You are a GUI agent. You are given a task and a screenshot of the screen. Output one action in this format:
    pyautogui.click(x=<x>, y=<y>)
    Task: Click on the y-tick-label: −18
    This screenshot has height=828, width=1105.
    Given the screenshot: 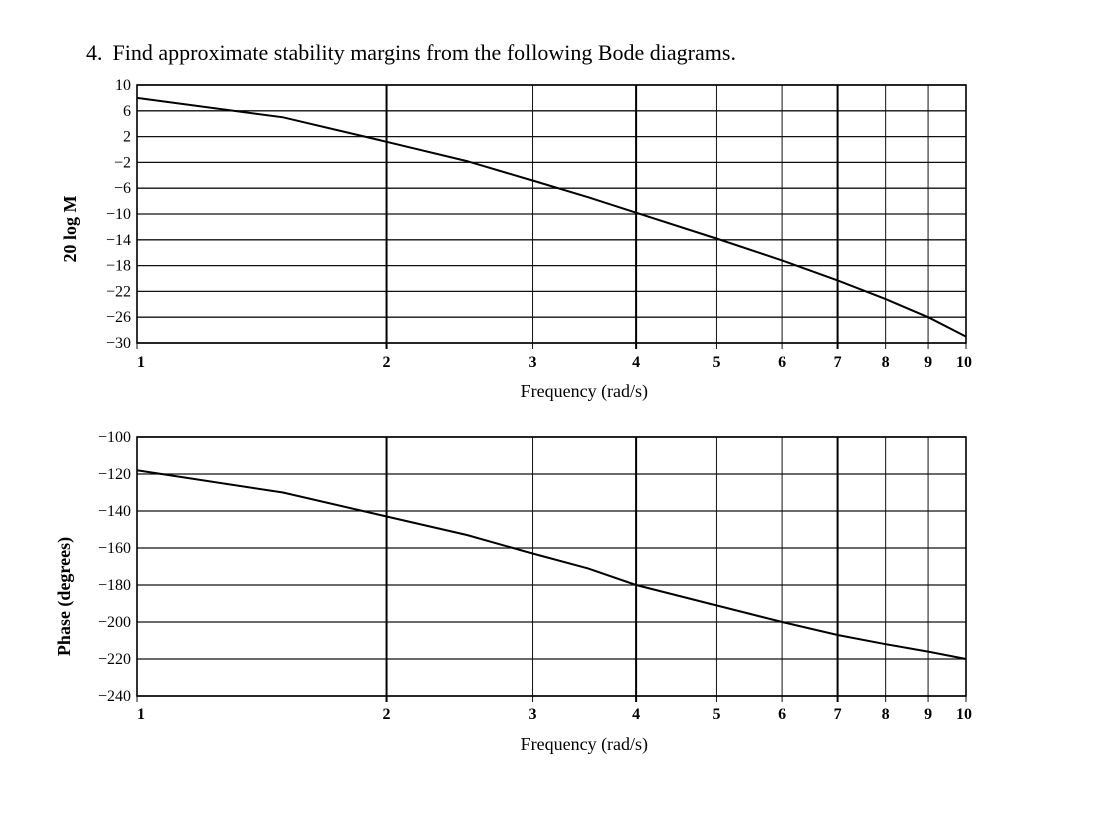 What is the action you would take?
    pyautogui.click(x=118, y=266)
    